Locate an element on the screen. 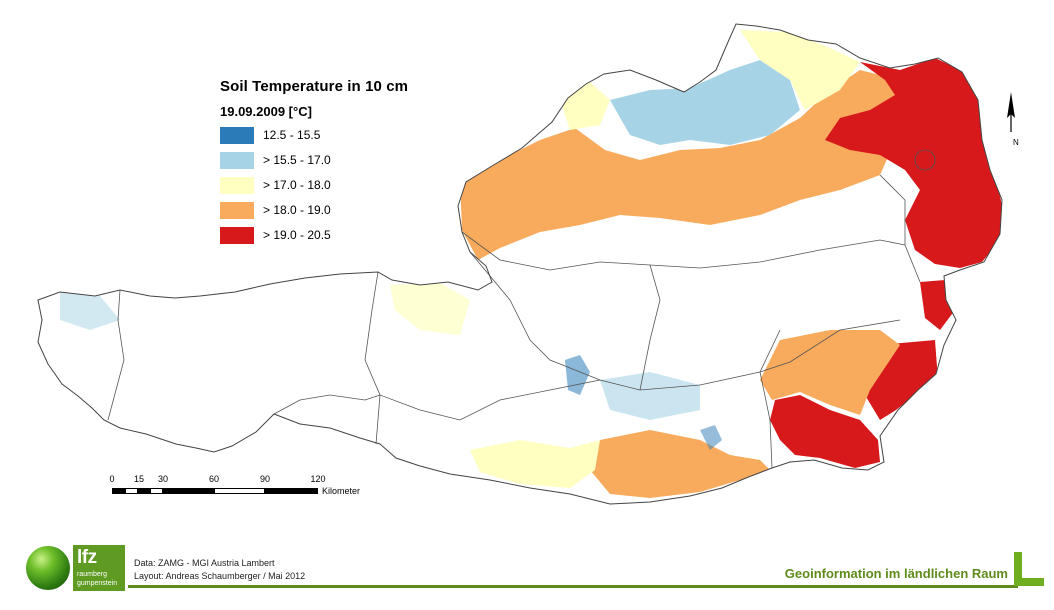 The image size is (1054, 610). legend-item: 12.5 - 15.5 is located at coordinates (340, 135).